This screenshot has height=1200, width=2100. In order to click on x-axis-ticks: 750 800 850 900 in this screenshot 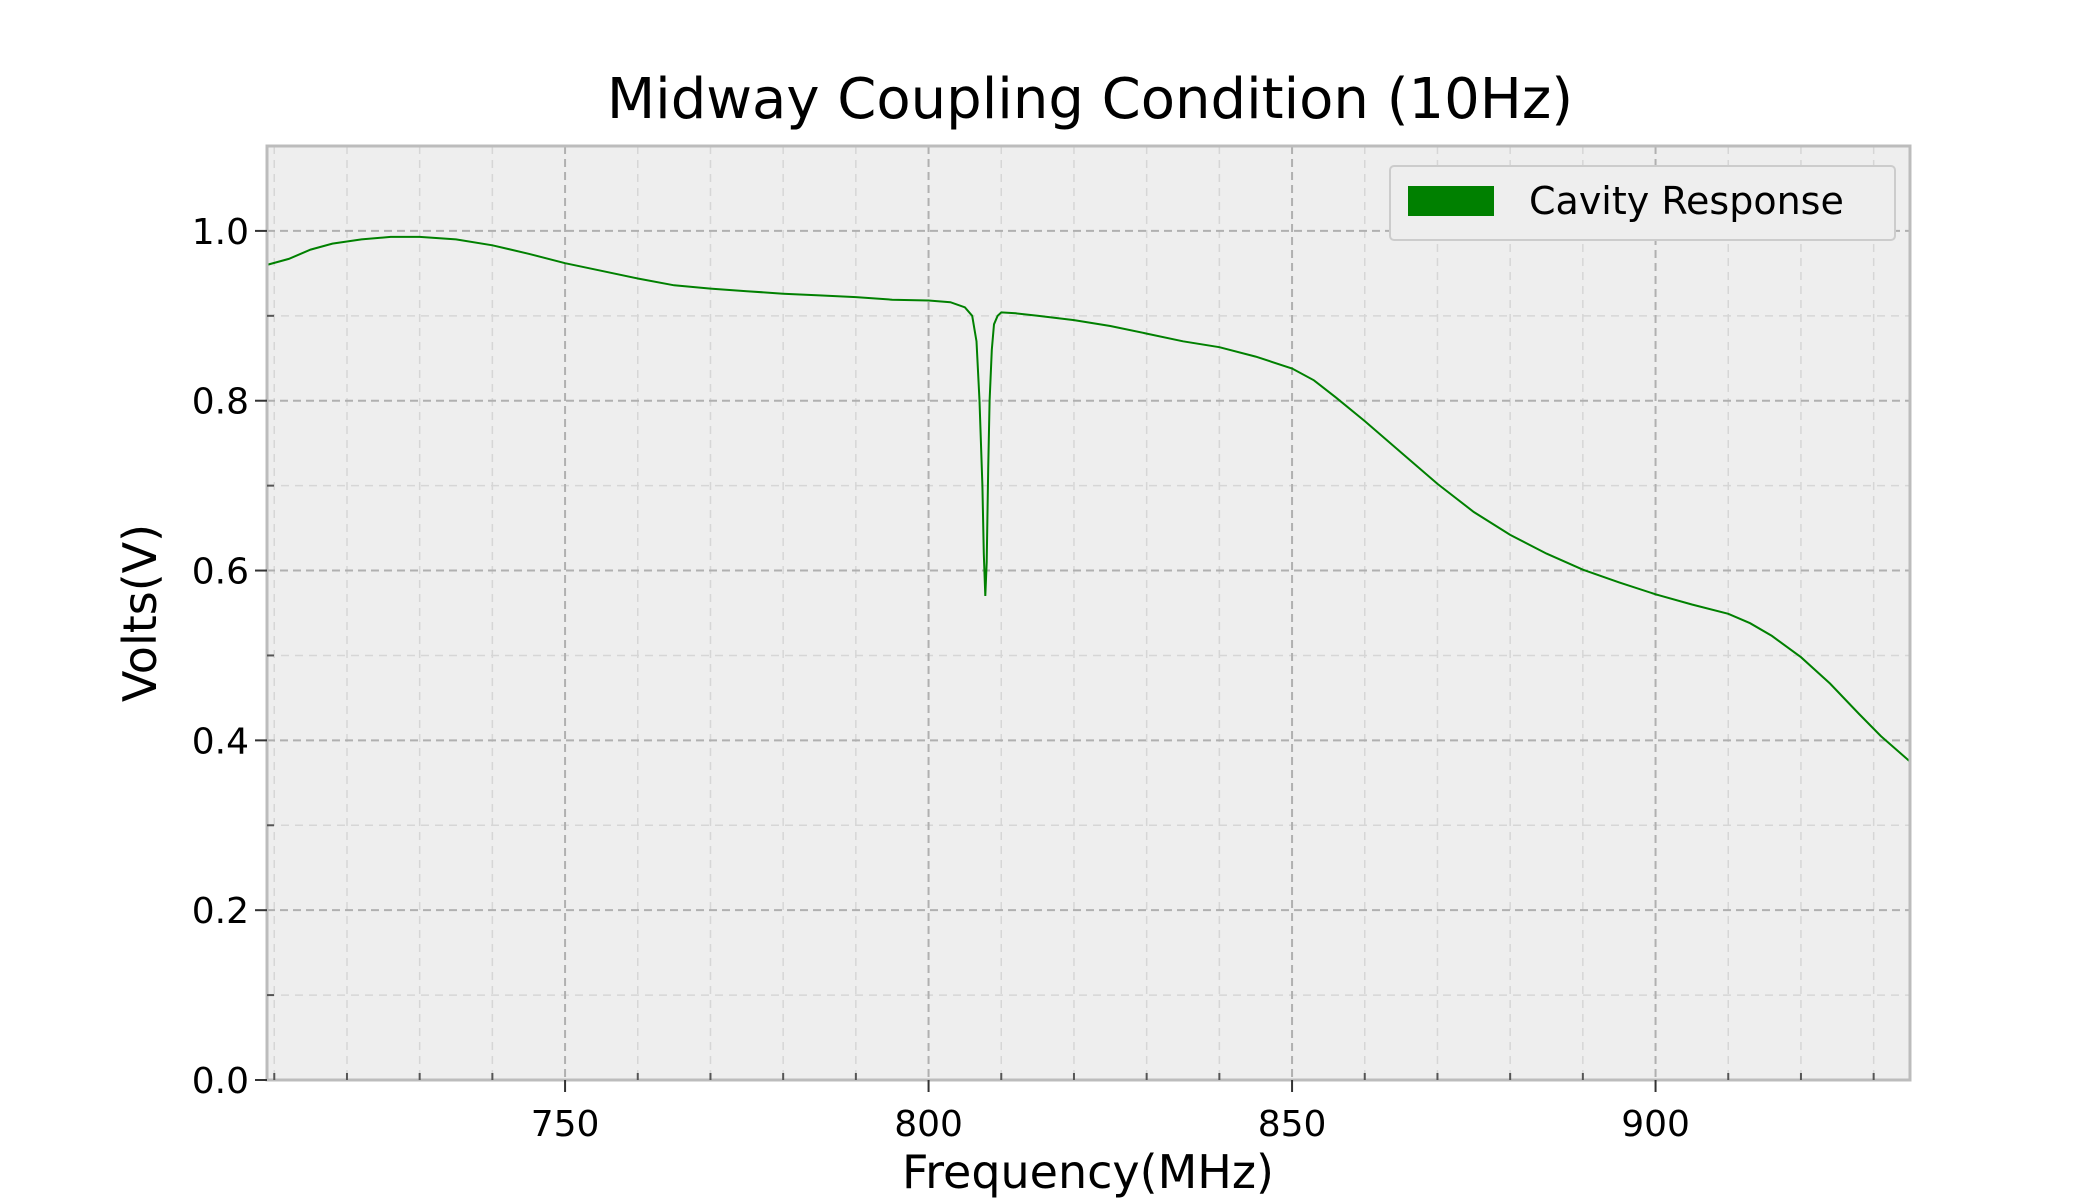, I will do `click(1074, 1109)`.